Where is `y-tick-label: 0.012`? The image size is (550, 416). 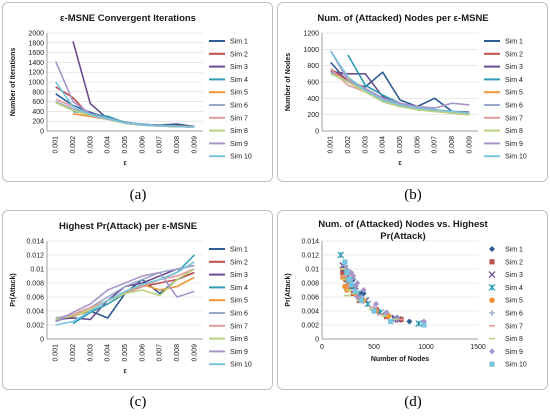 y-tick-label: 0.012 is located at coordinates (35, 256).